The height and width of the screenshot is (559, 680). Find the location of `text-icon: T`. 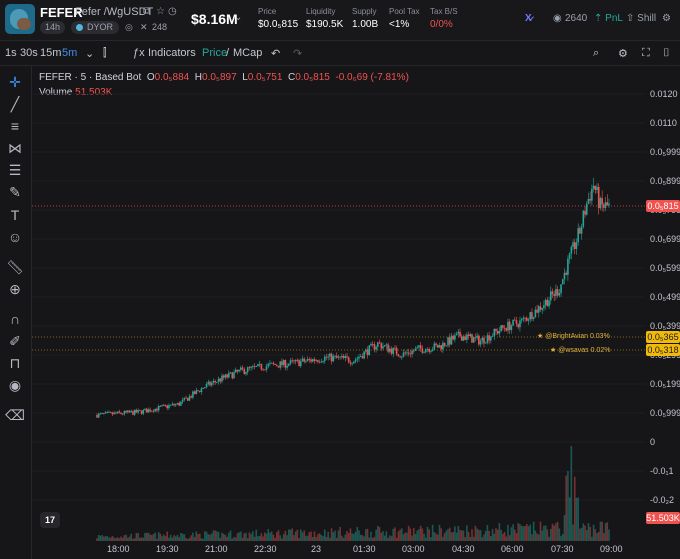

text-icon: T is located at coordinates (15, 215).